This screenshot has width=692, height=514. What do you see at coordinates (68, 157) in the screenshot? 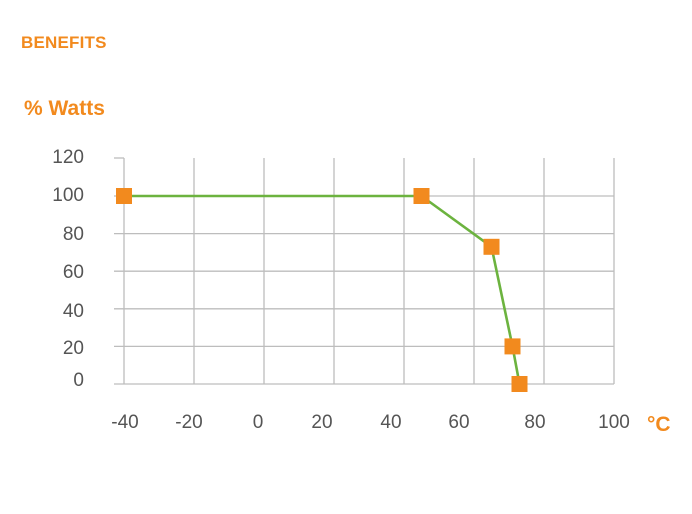
I see `y-tick-label-0: 120` at bounding box center [68, 157].